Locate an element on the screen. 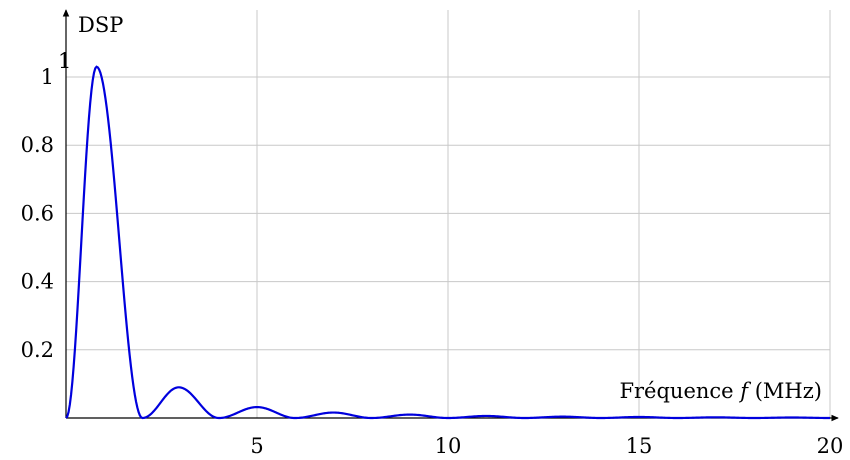  y-tick-label: 0.4 is located at coordinates (37, 282).